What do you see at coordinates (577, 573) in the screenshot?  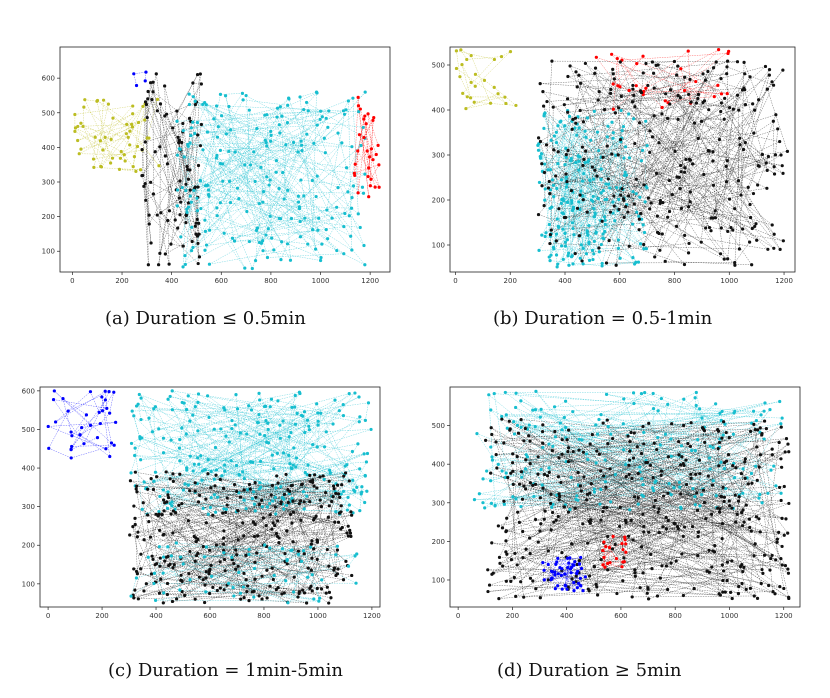 I see `data-point-blue` at bounding box center [577, 573].